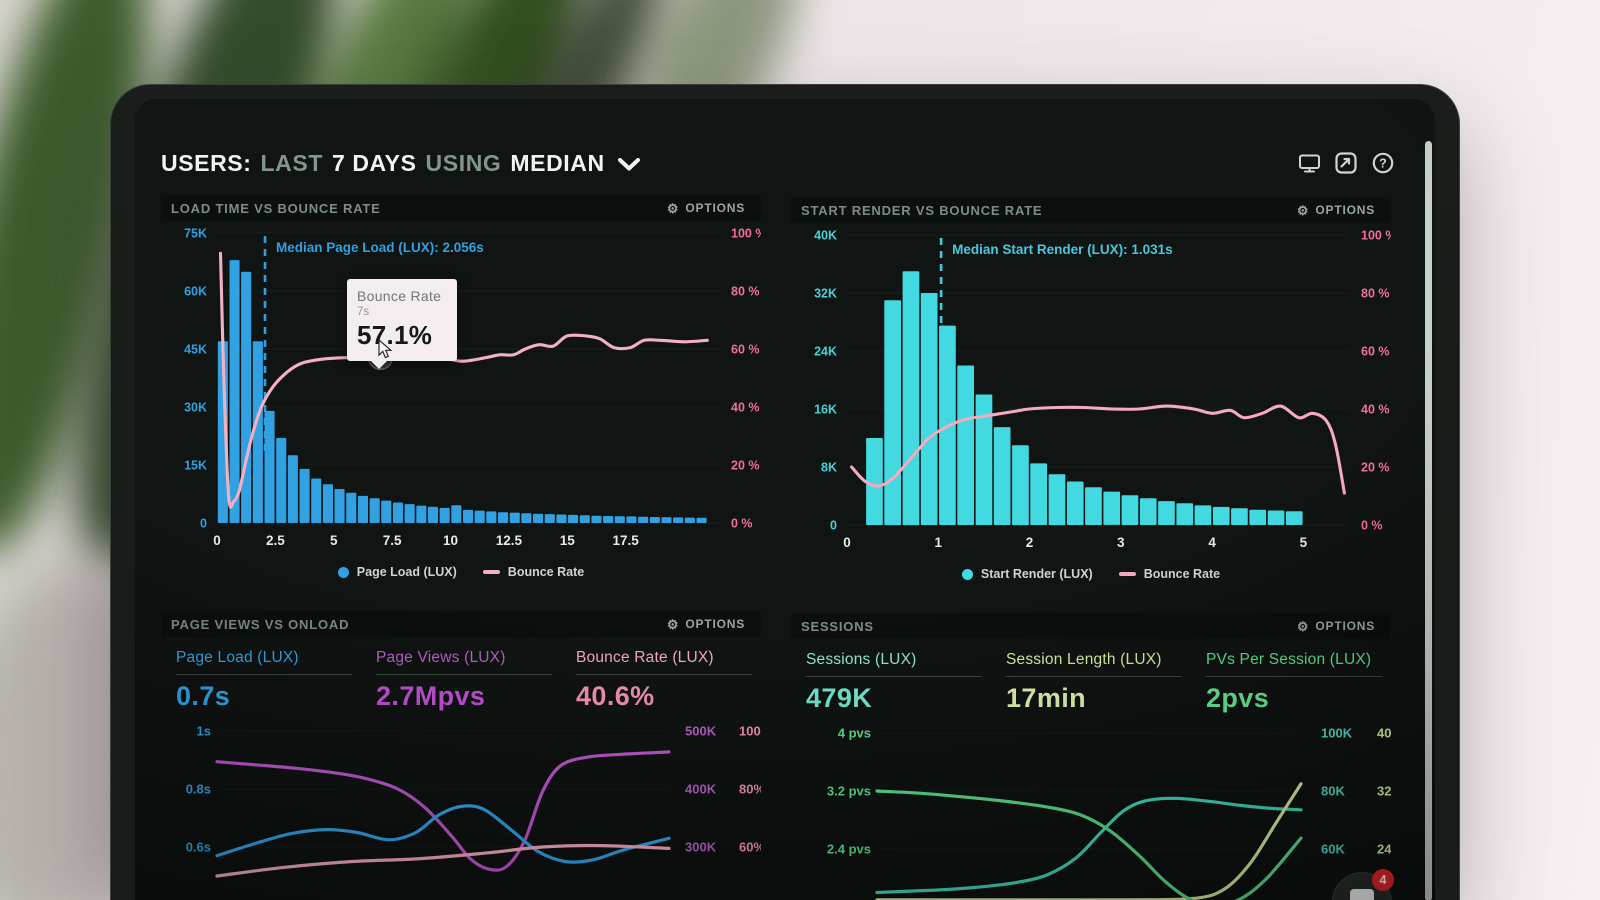 The height and width of the screenshot is (900, 1600). What do you see at coordinates (400, 163) in the screenshot?
I see `users-timerange-dropdown: USERS: LAST 7 DAYS USING MEDIAN` at bounding box center [400, 163].